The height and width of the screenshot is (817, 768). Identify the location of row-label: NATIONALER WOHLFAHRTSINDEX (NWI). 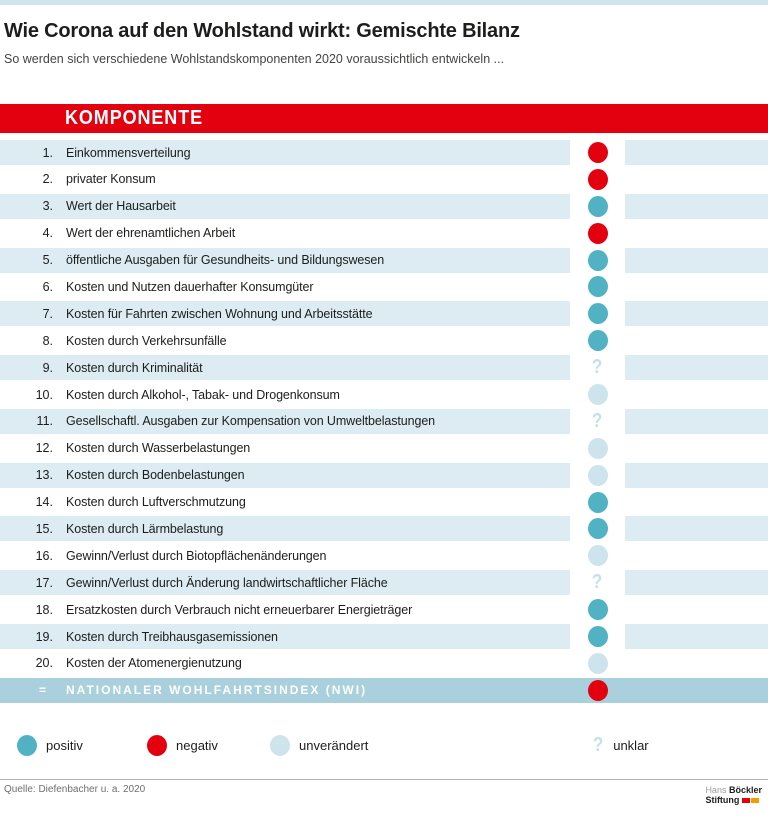
(217, 690).